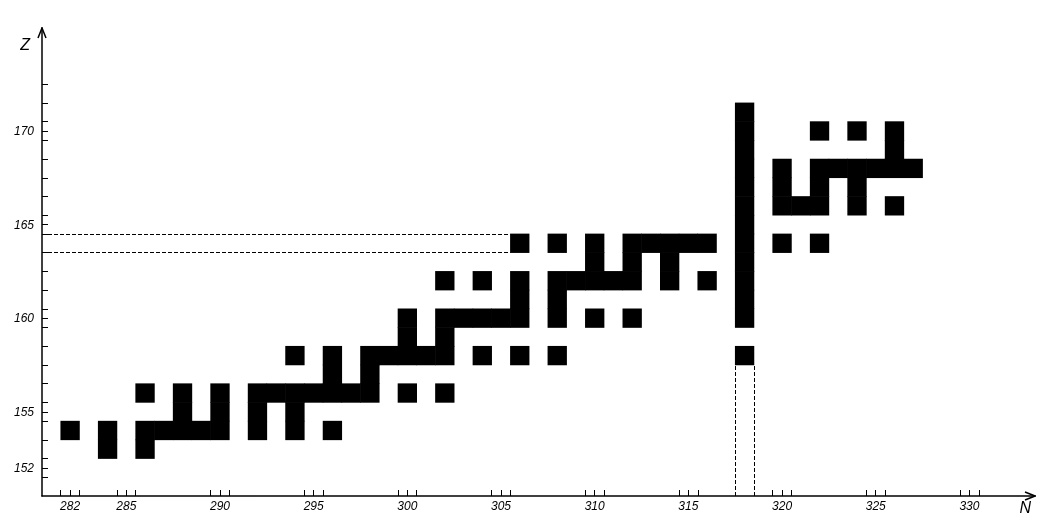 This screenshot has height=521, width=1046. What do you see at coordinates (876, 506) in the screenshot?
I see `x-tick-label: 325` at bounding box center [876, 506].